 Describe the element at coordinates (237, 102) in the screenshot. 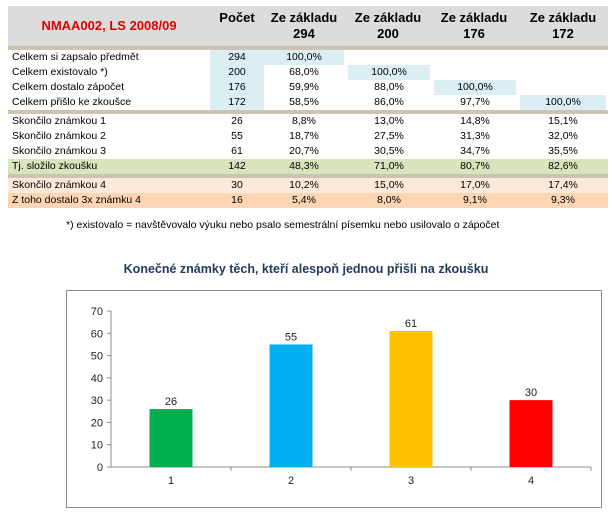

I see `cell-count: 172` at that location.